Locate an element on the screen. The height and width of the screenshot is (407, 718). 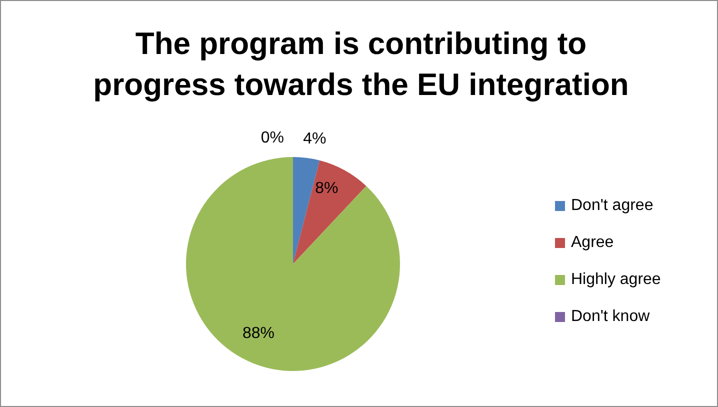
data-label: 88% is located at coordinates (258, 333).